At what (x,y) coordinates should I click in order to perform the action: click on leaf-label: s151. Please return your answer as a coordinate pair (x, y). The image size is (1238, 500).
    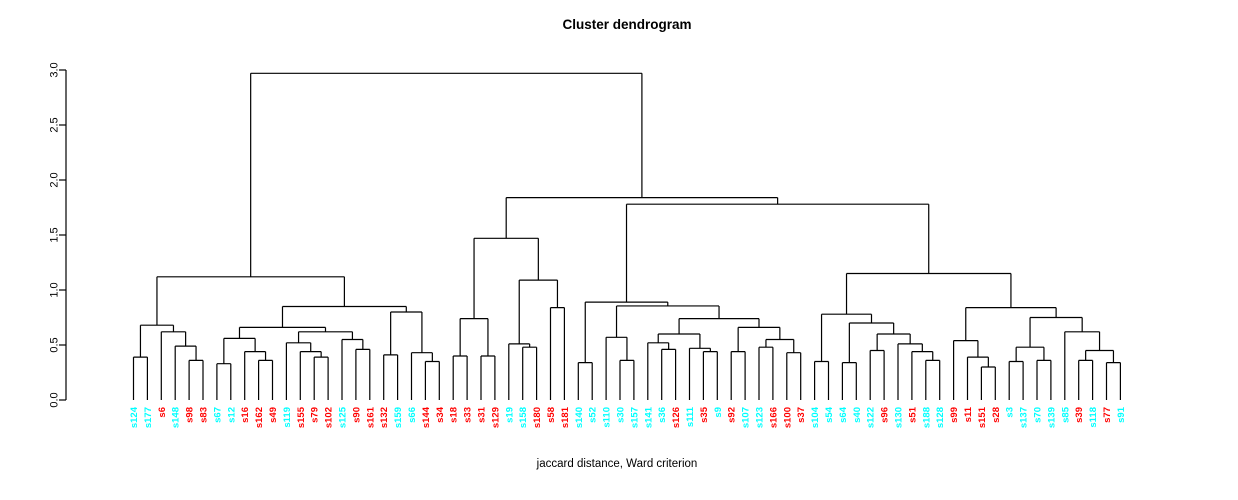
    Looking at the image, I should click on (982, 417).